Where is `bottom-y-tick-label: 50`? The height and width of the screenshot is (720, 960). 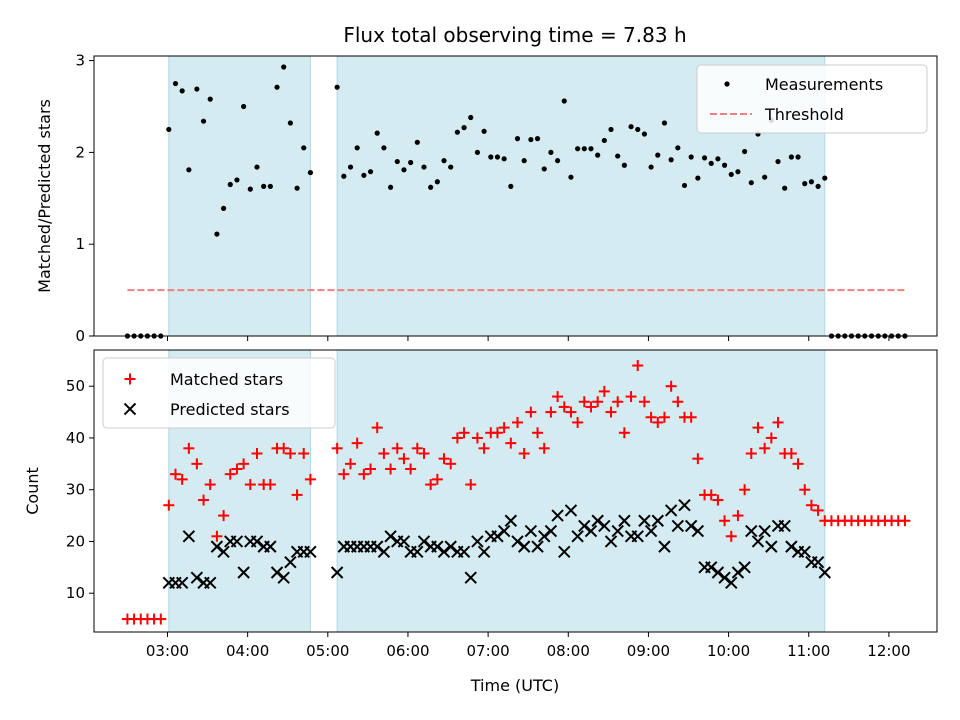 bottom-y-tick-label: 50 is located at coordinates (75, 386).